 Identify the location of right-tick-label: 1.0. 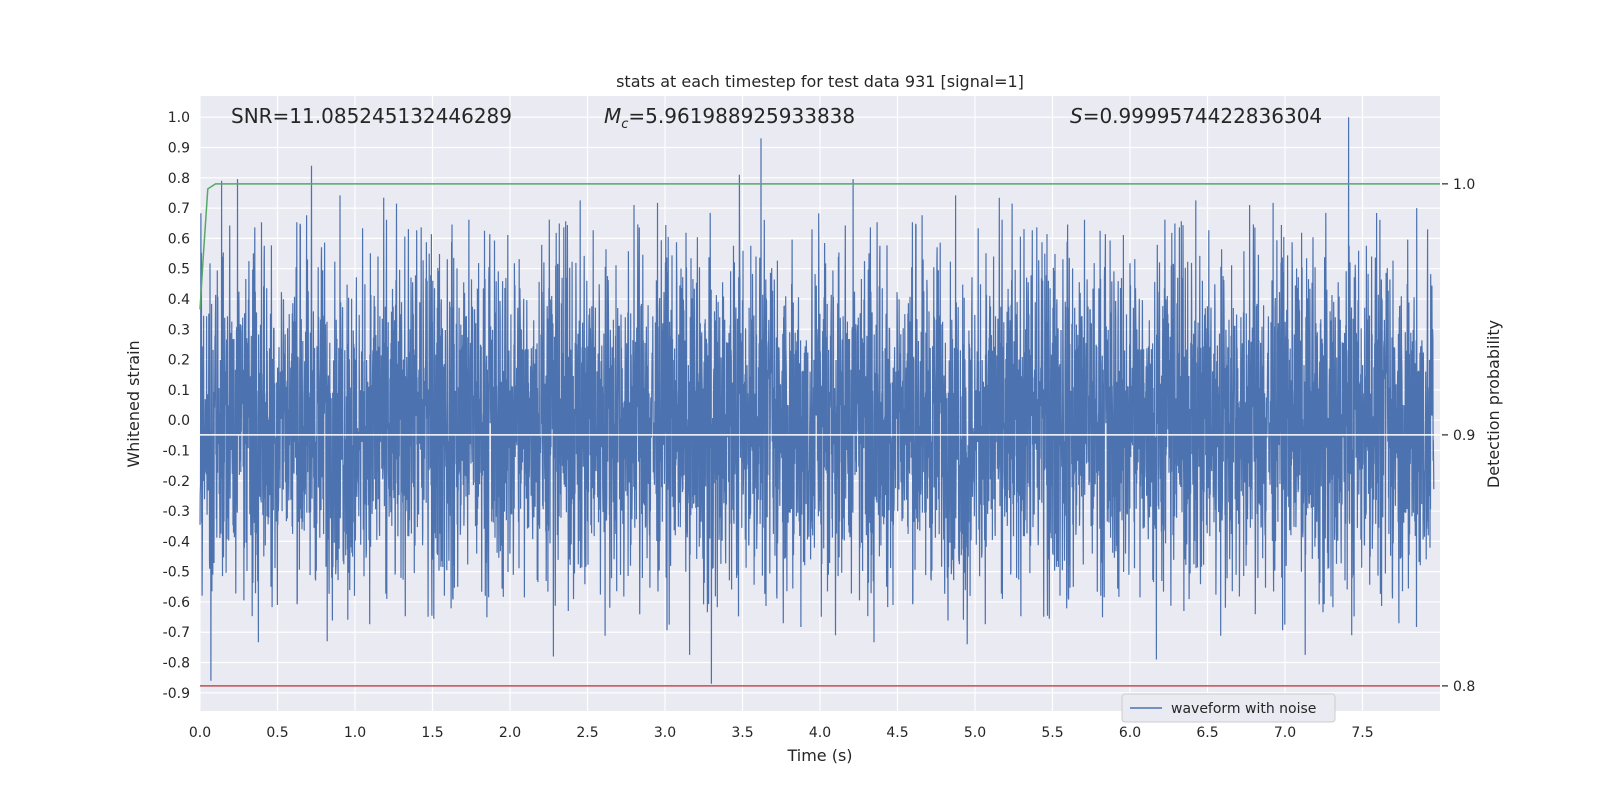
(1464, 185).